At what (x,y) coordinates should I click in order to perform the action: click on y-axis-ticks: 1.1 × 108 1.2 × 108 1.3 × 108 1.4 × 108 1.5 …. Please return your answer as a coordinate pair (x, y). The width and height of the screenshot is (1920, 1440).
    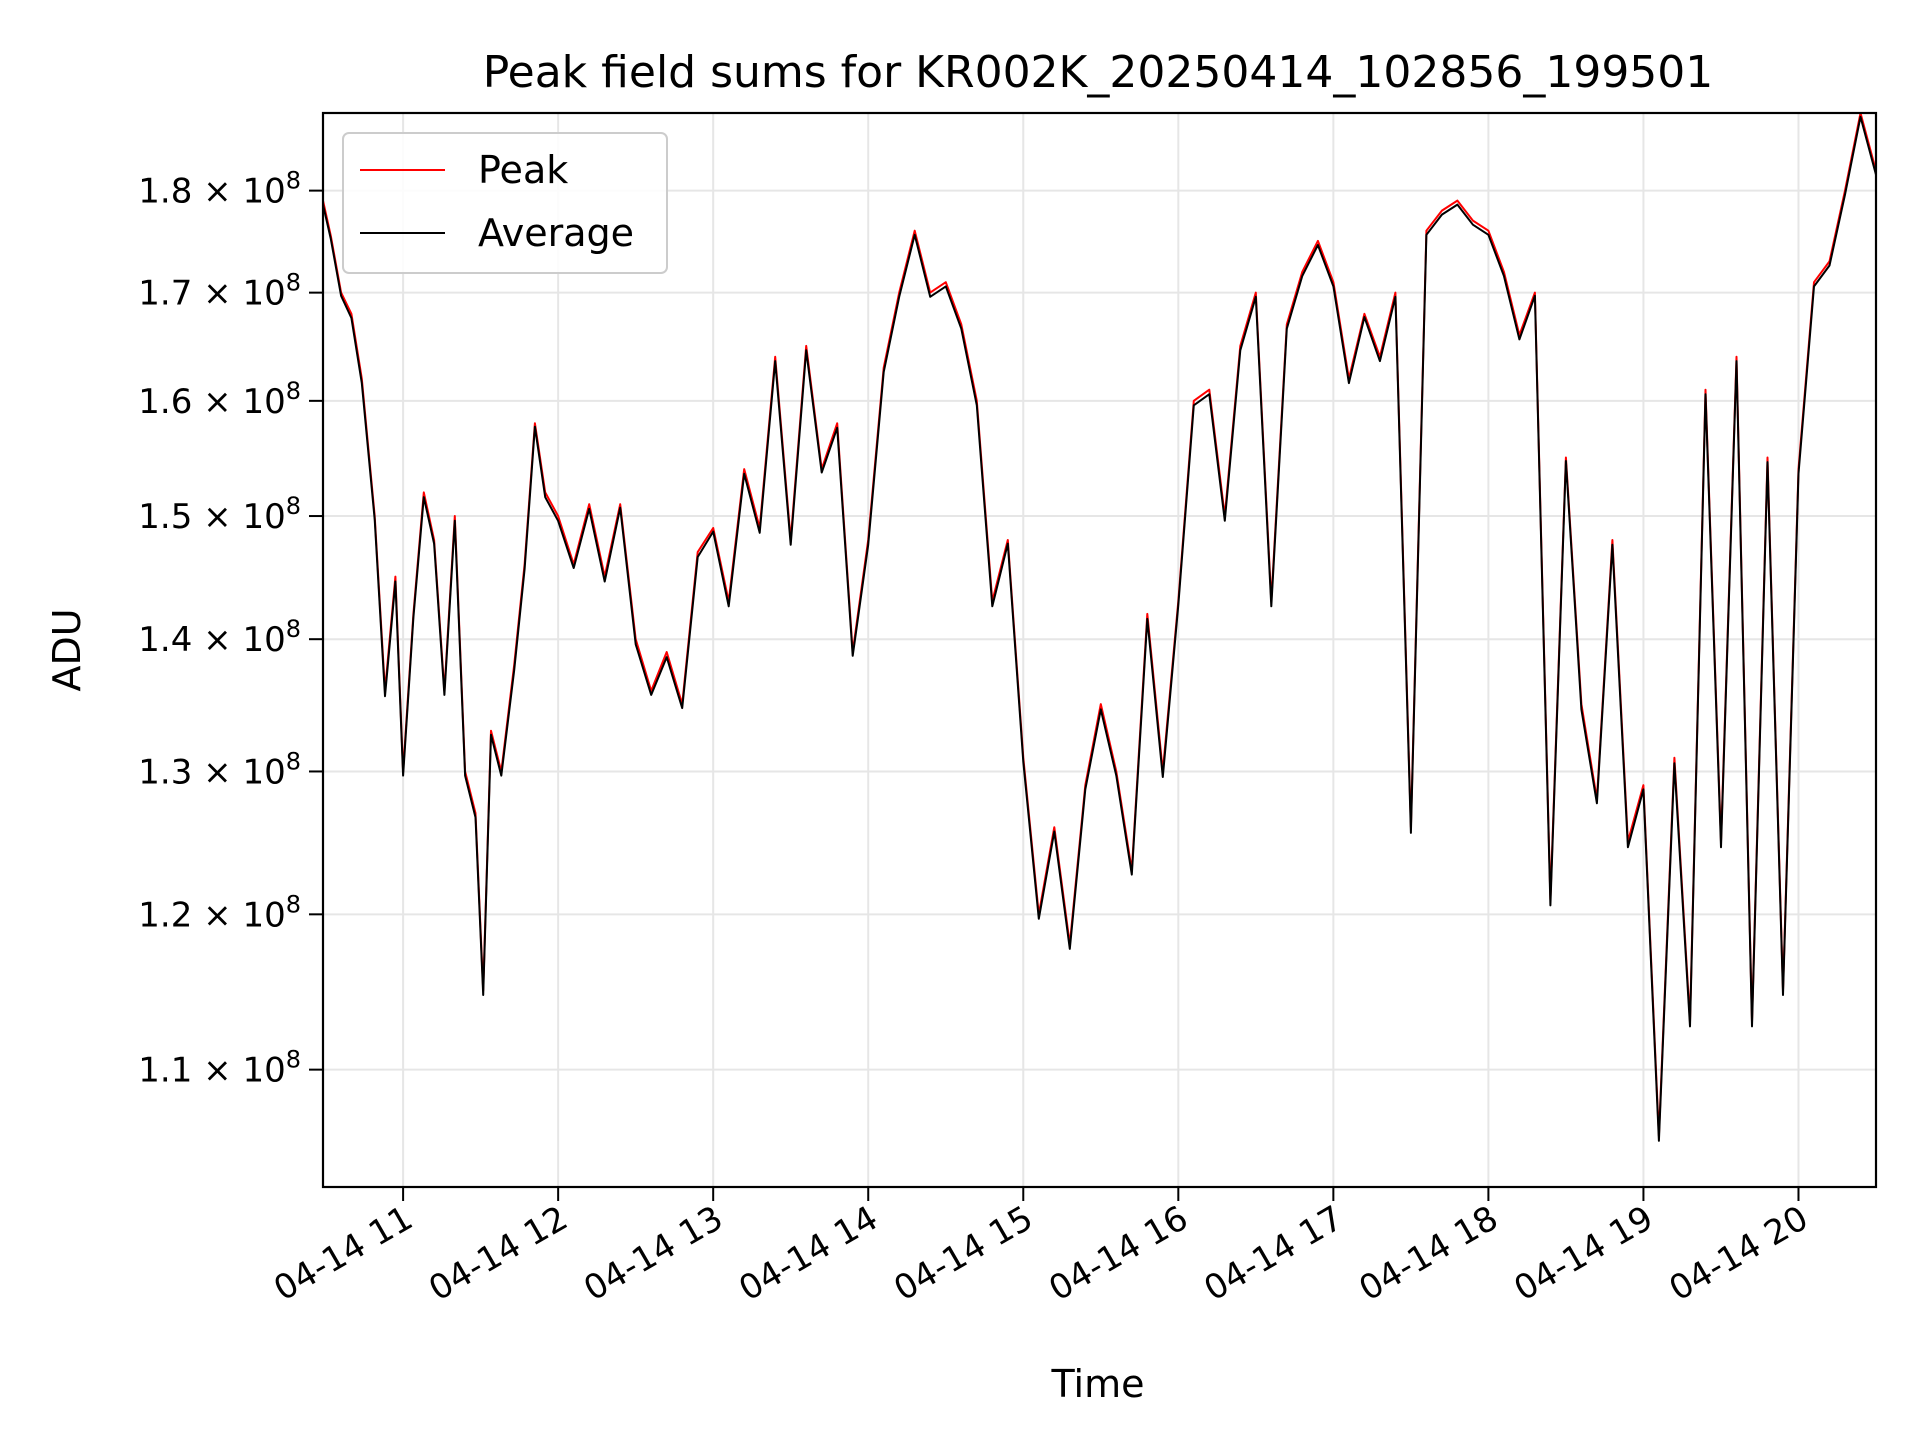
    Looking at the image, I should click on (230, 629).